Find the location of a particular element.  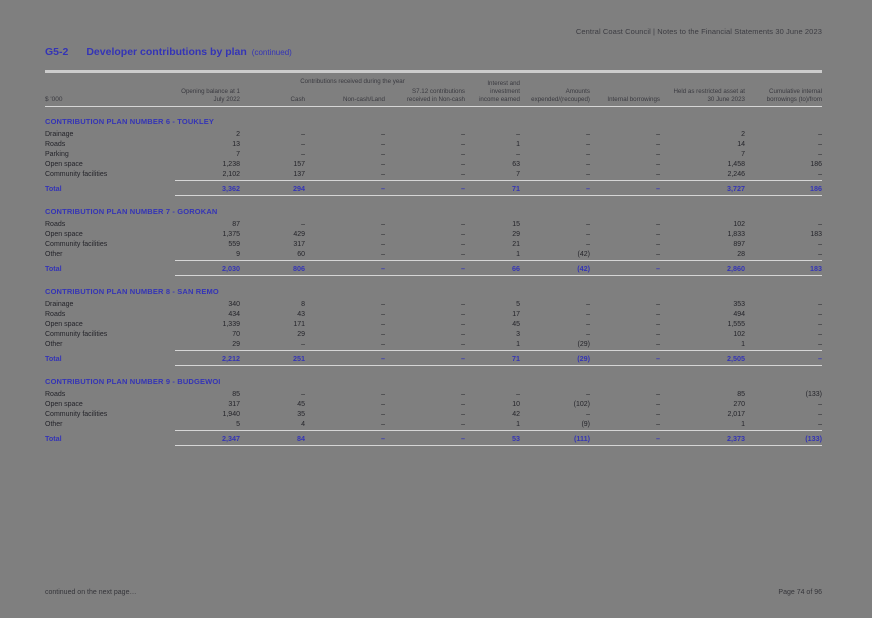

table-row: Roads 13 – – – 1 – – 14 – is located at coordinates (433, 144).